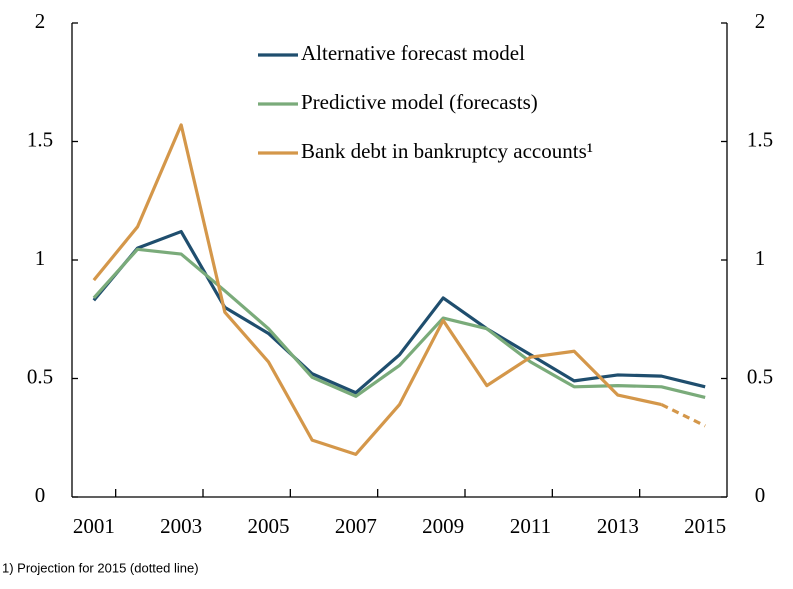 The image size is (793, 589). What do you see at coordinates (447, 151) in the screenshot?
I see `legend-label: Bank debt in bankruptcy accounts¹` at bounding box center [447, 151].